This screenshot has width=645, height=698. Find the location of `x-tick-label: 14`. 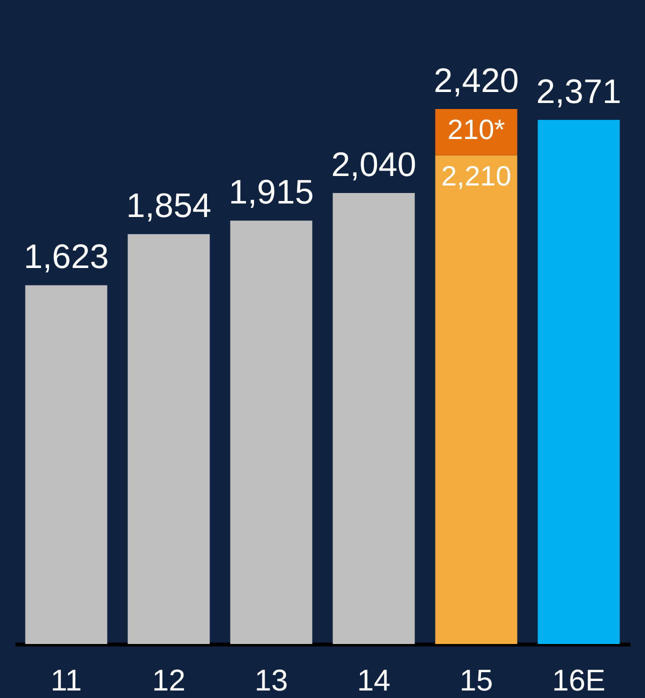

x-tick-label: 14 is located at coordinates (373, 681).